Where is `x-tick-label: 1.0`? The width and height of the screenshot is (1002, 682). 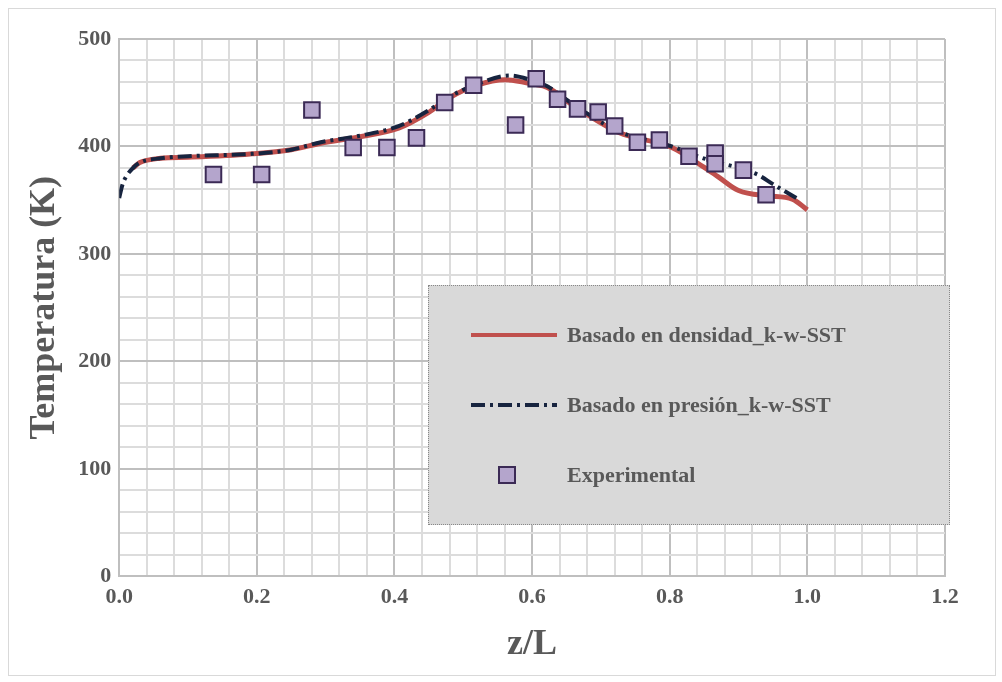
x-tick-label: 1.0 is located at coordinates (807, 596).